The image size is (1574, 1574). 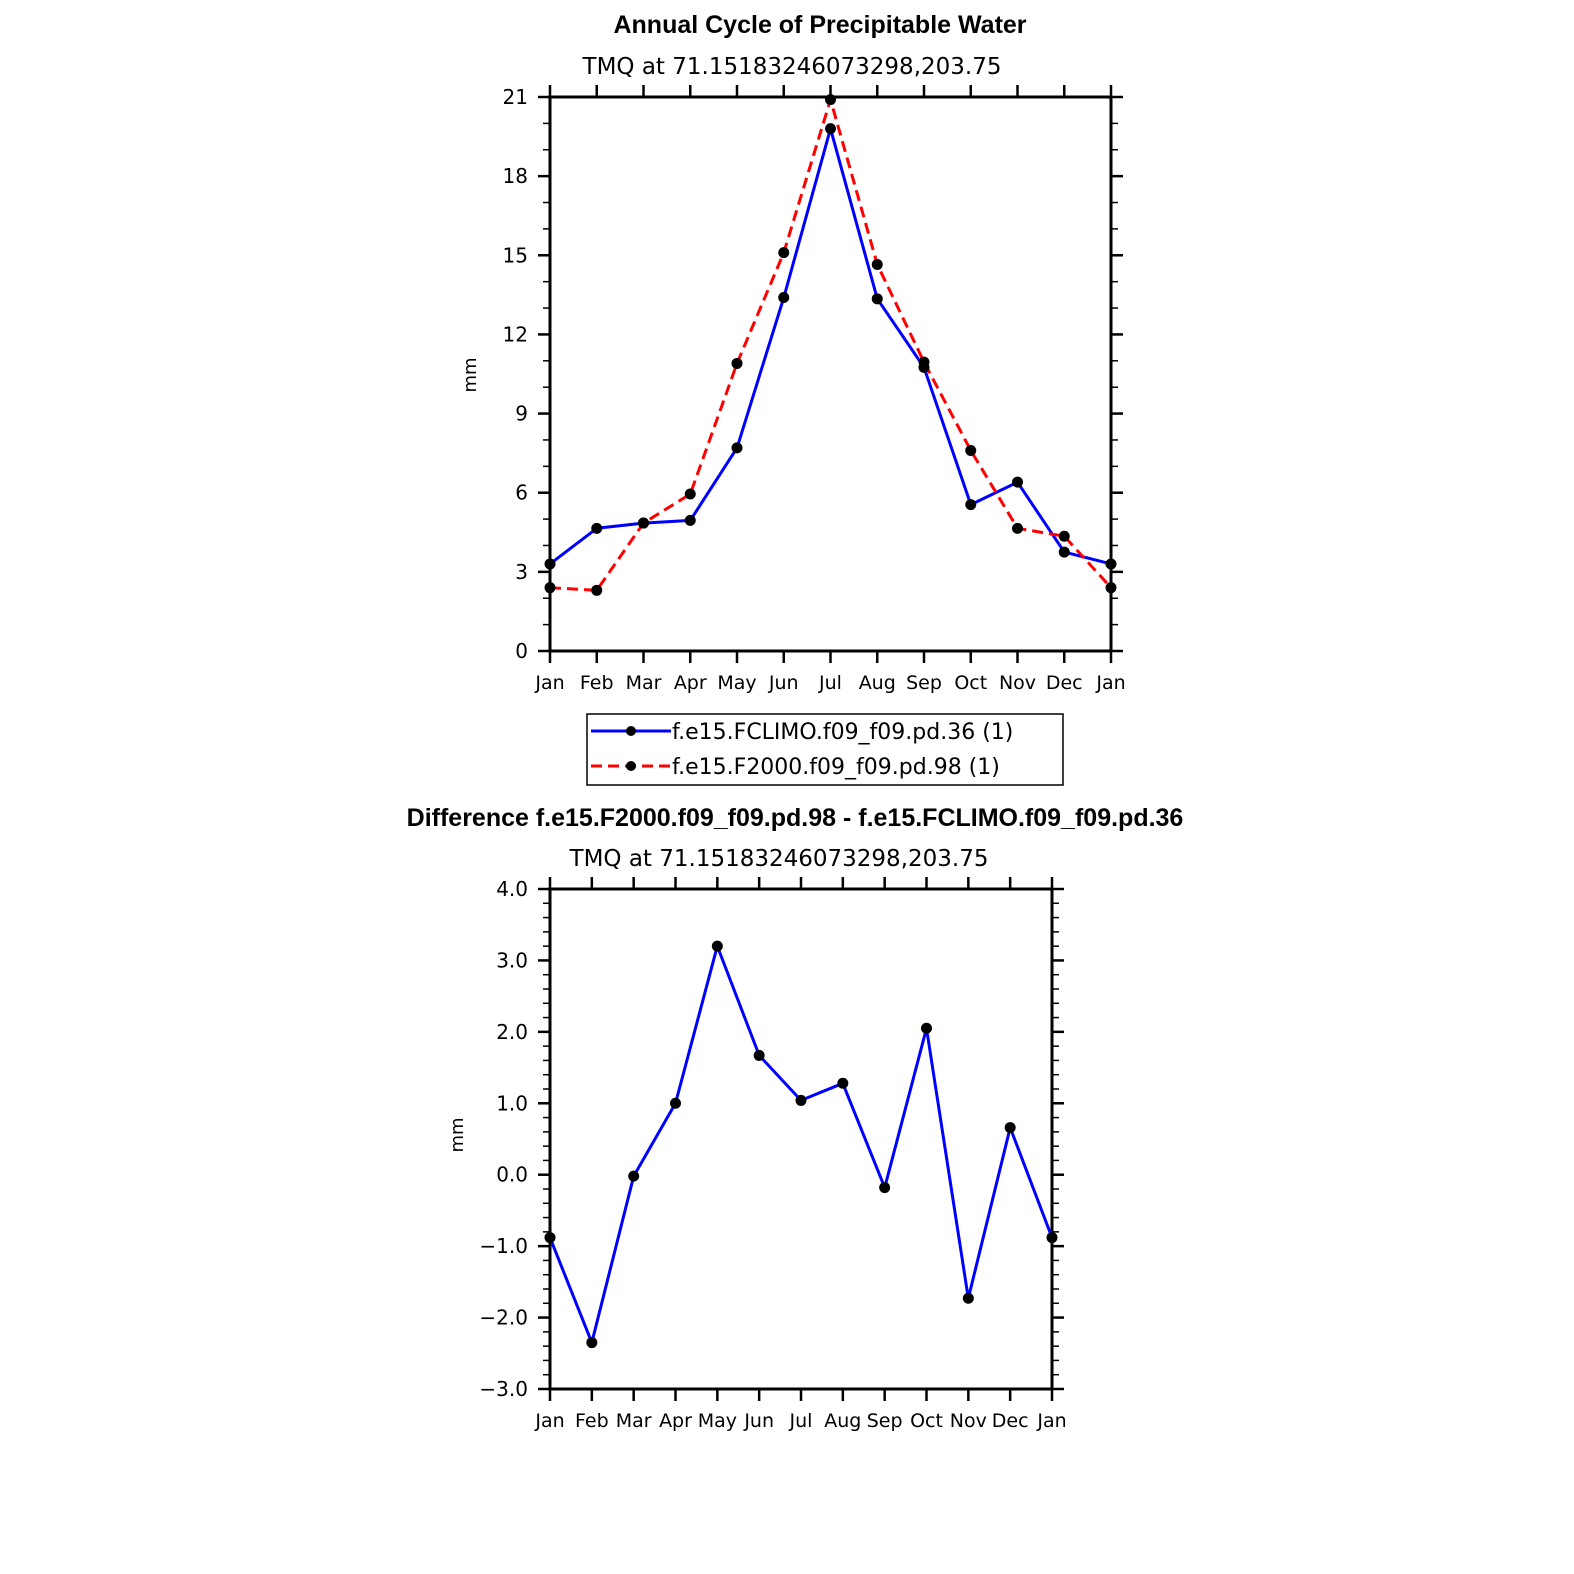 What do you see at coordinates (631, 766) in the screenshot?
I see `legend-marker-f2000` at bounding box center [631, 766].